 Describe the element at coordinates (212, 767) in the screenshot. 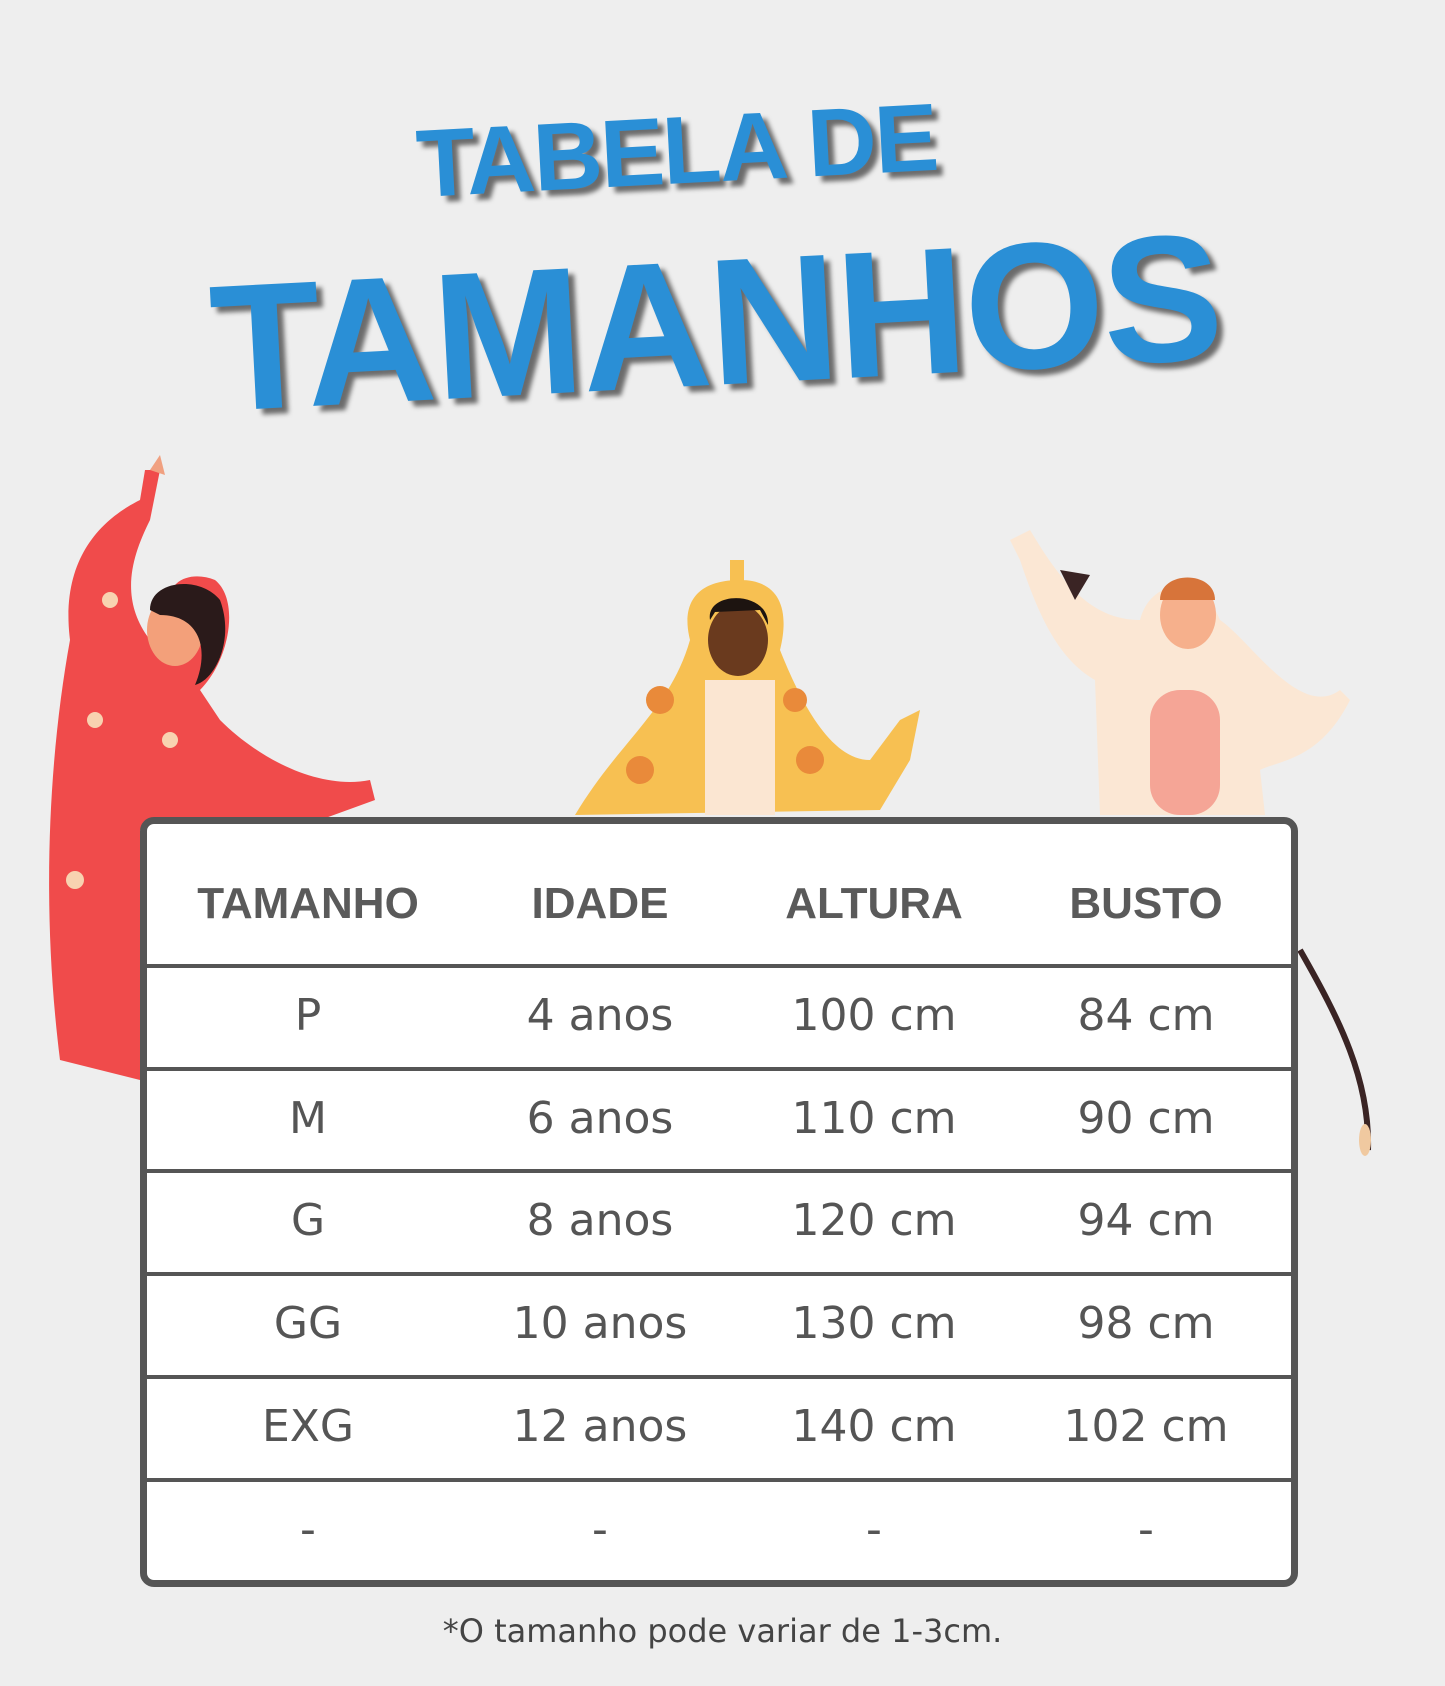

I see `woman-red-cat-onesie-illustration` at that location.